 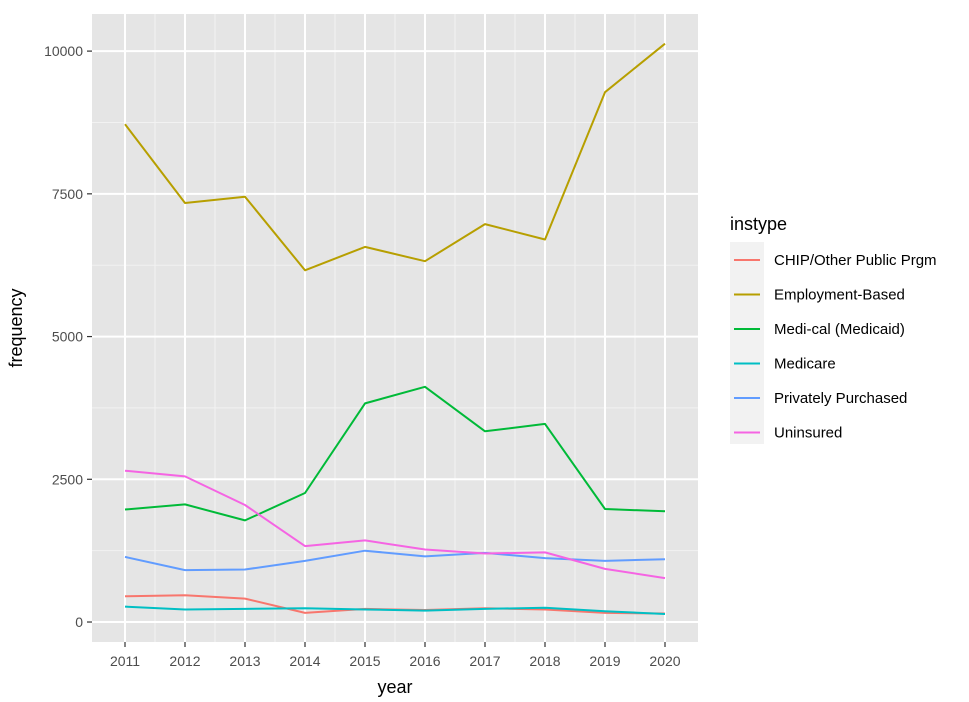 I want to click on legend-label: Uninsured, so click(x=808, y=433).